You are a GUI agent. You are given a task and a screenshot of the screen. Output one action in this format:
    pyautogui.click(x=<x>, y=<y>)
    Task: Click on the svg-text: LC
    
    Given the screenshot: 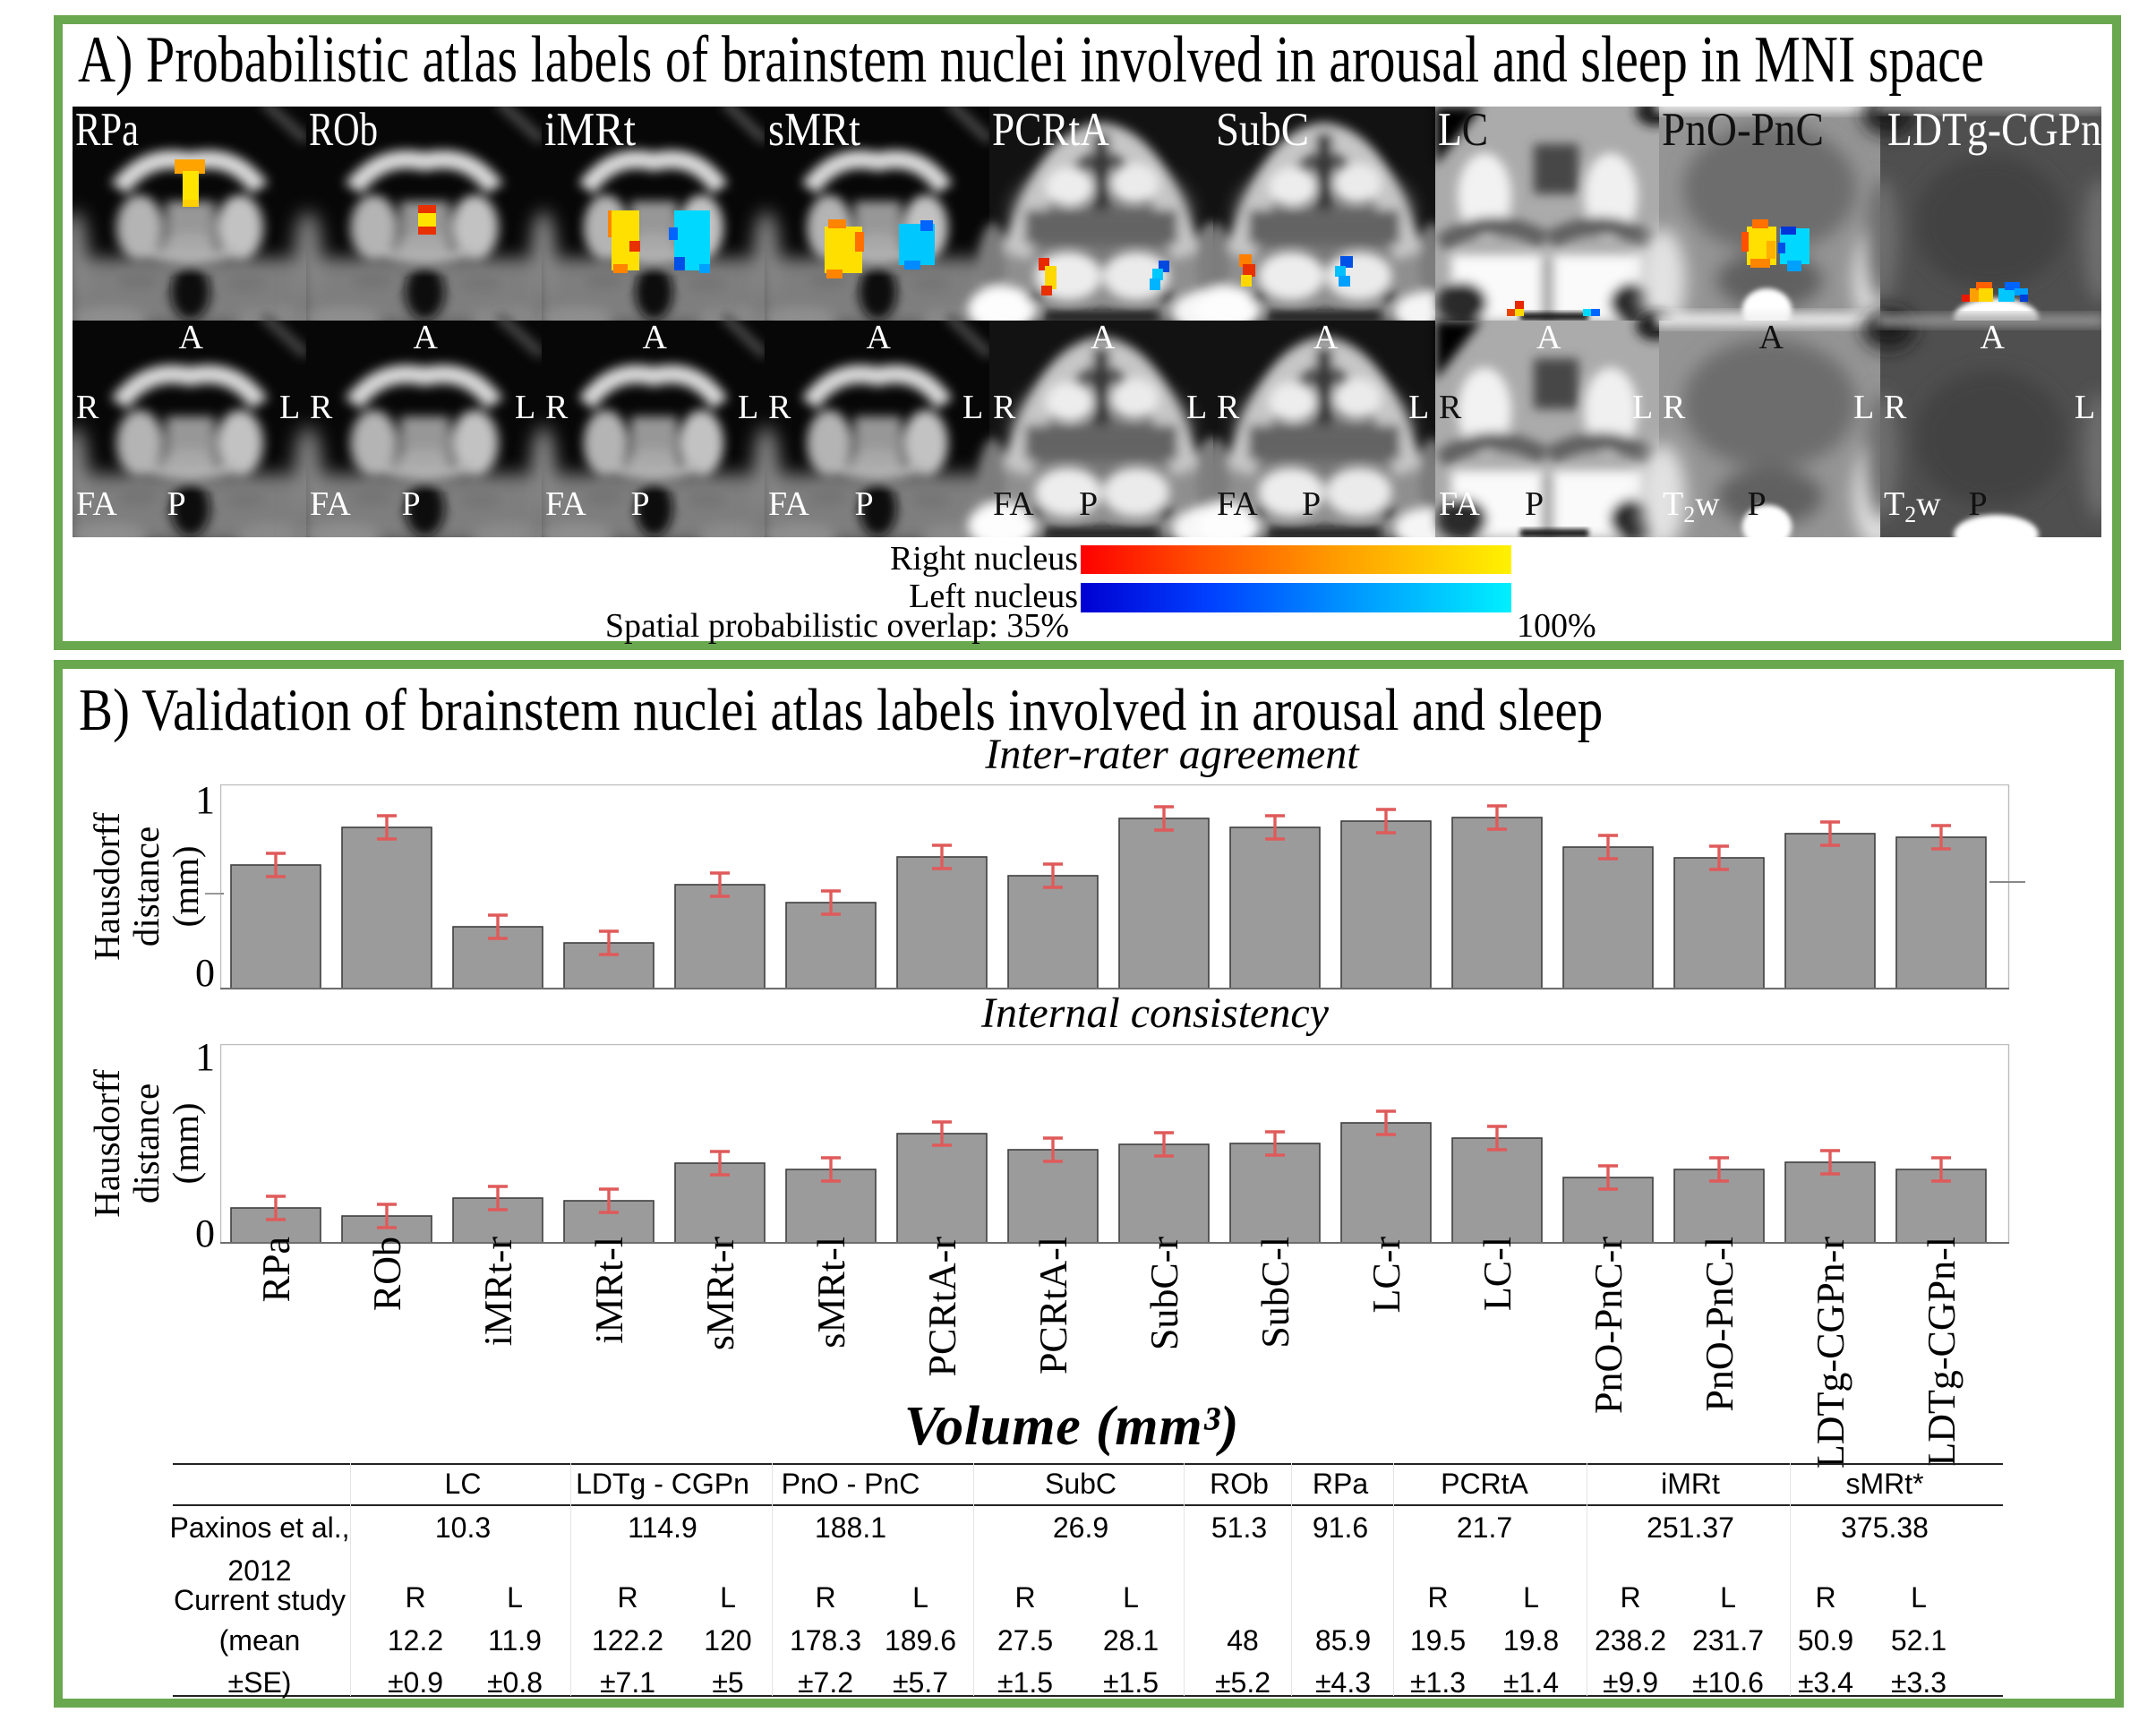 What is the action you would take?
    pyautogui.click(x=1463, y=131)
    